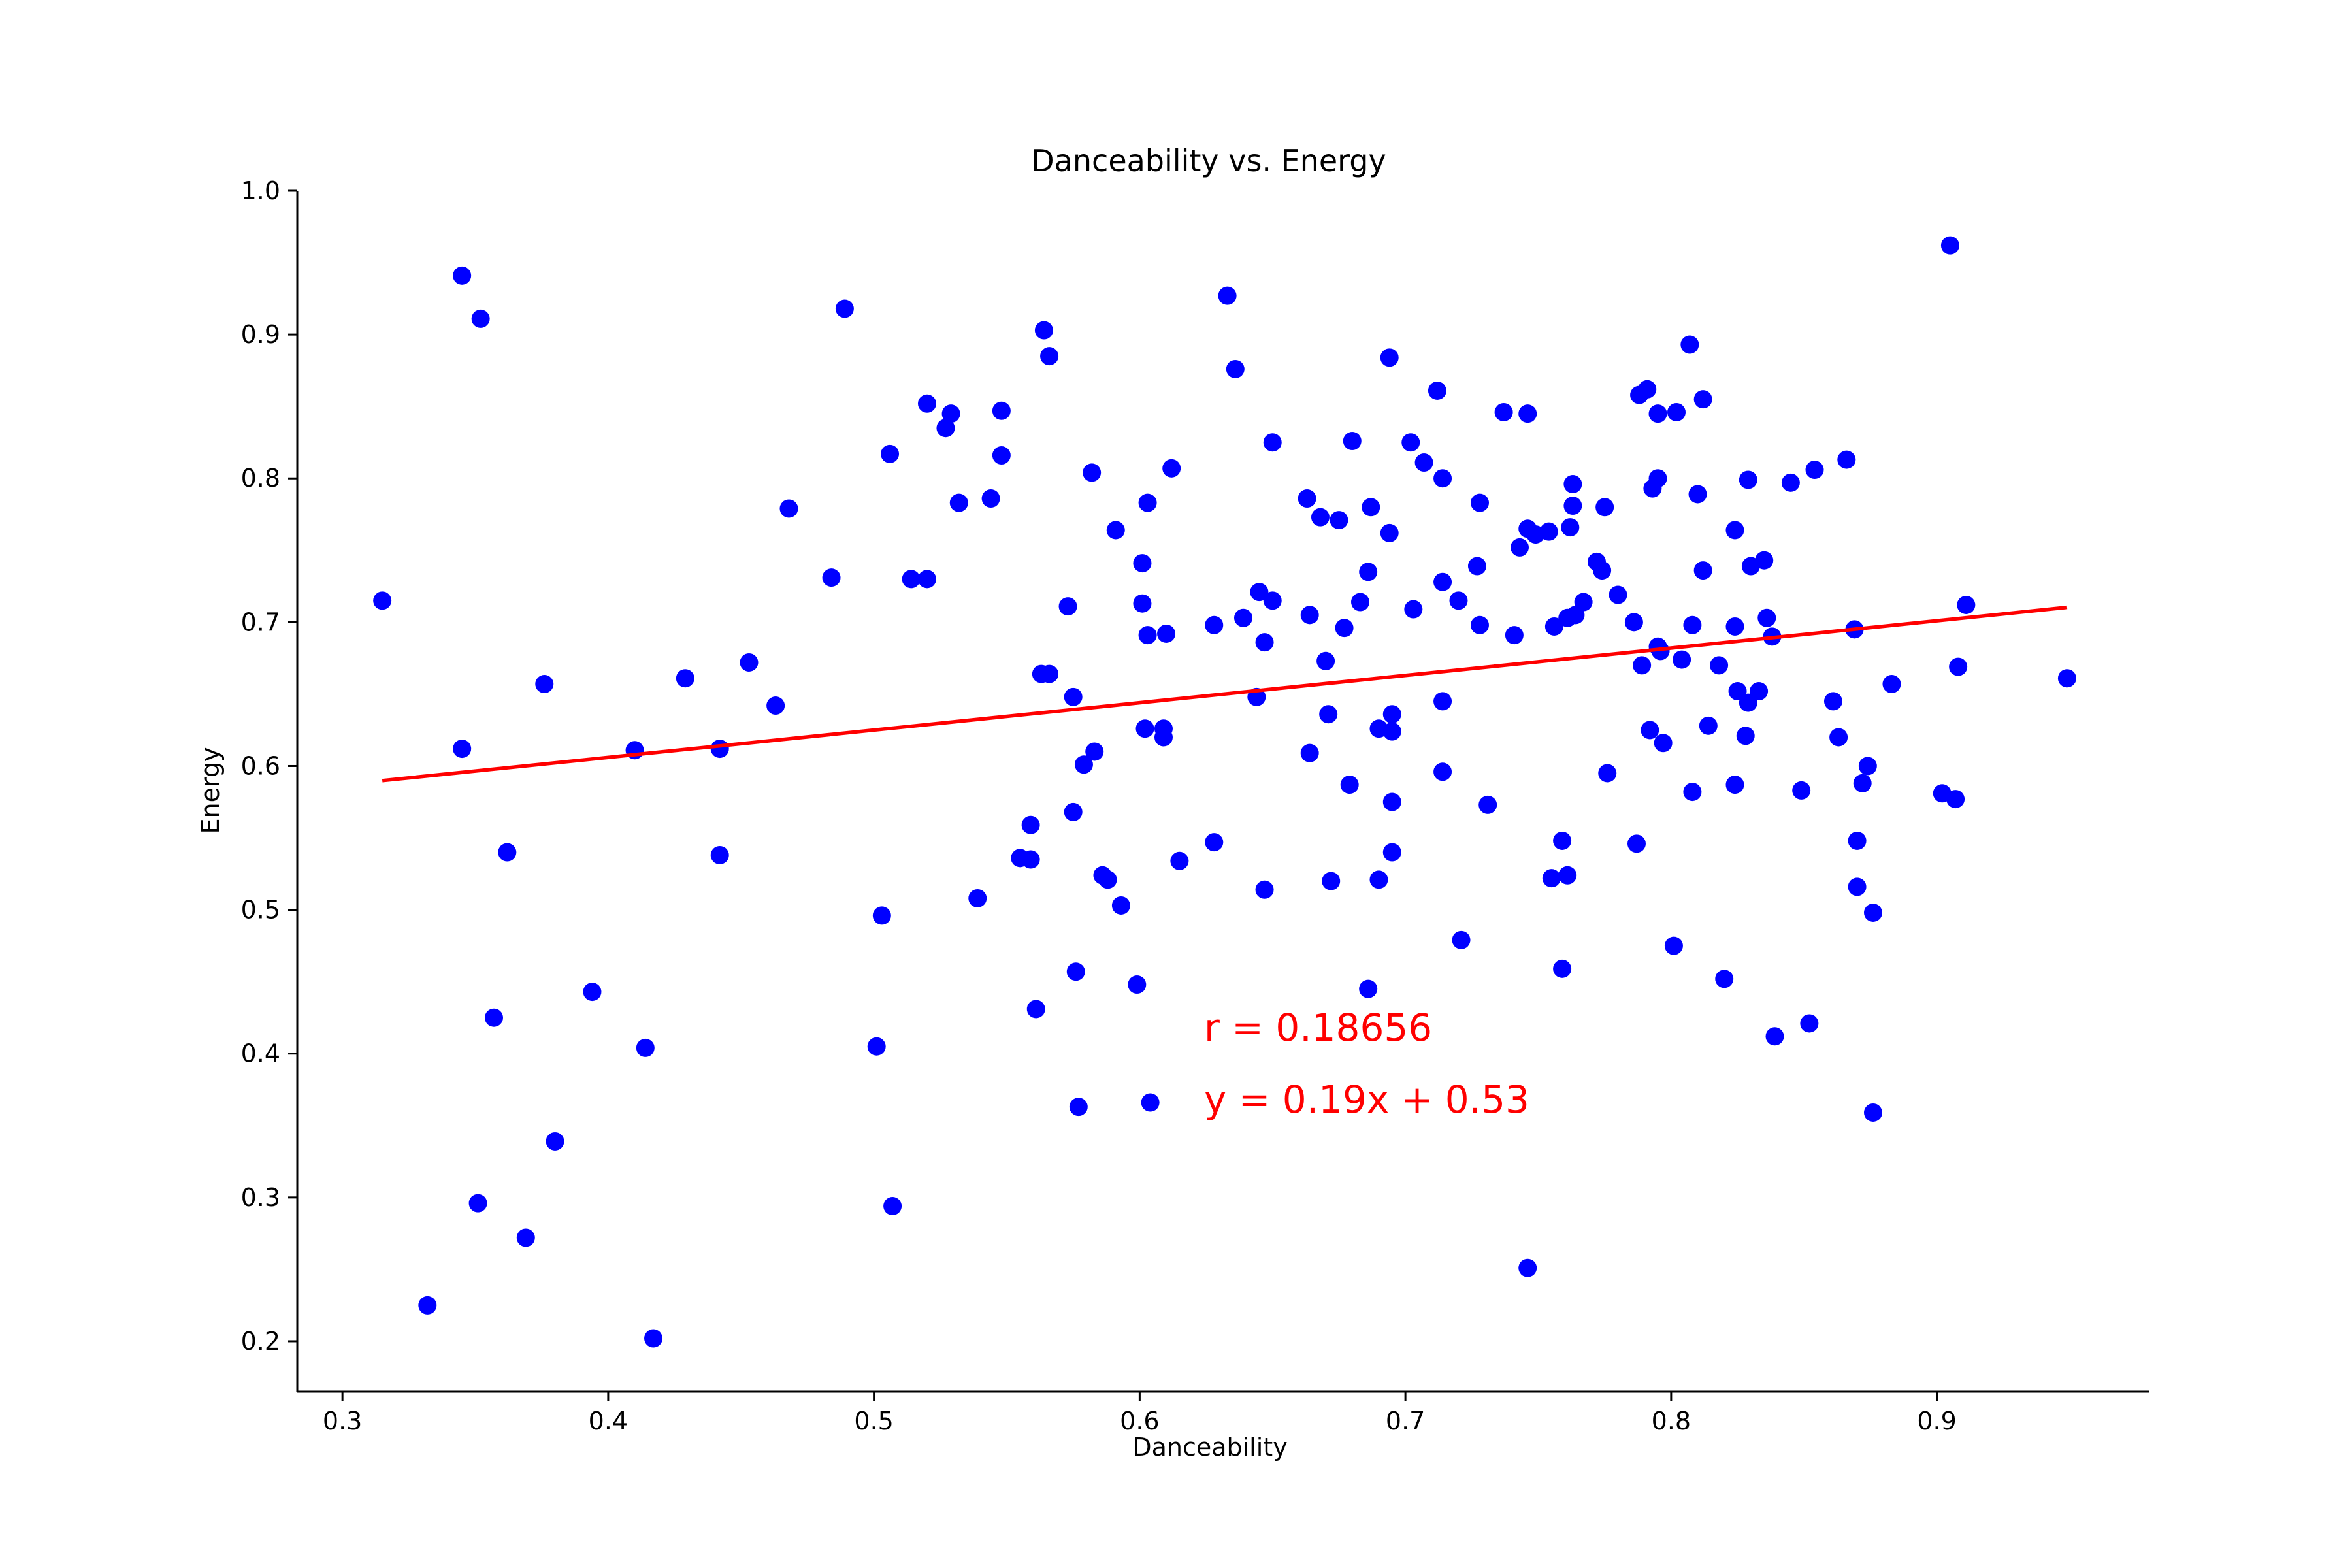 The image size is (2352, 1568). Describe the element at coordinates (1671, 1421) in the screenshot. I see `x-tick-label: 0.8` at that location.